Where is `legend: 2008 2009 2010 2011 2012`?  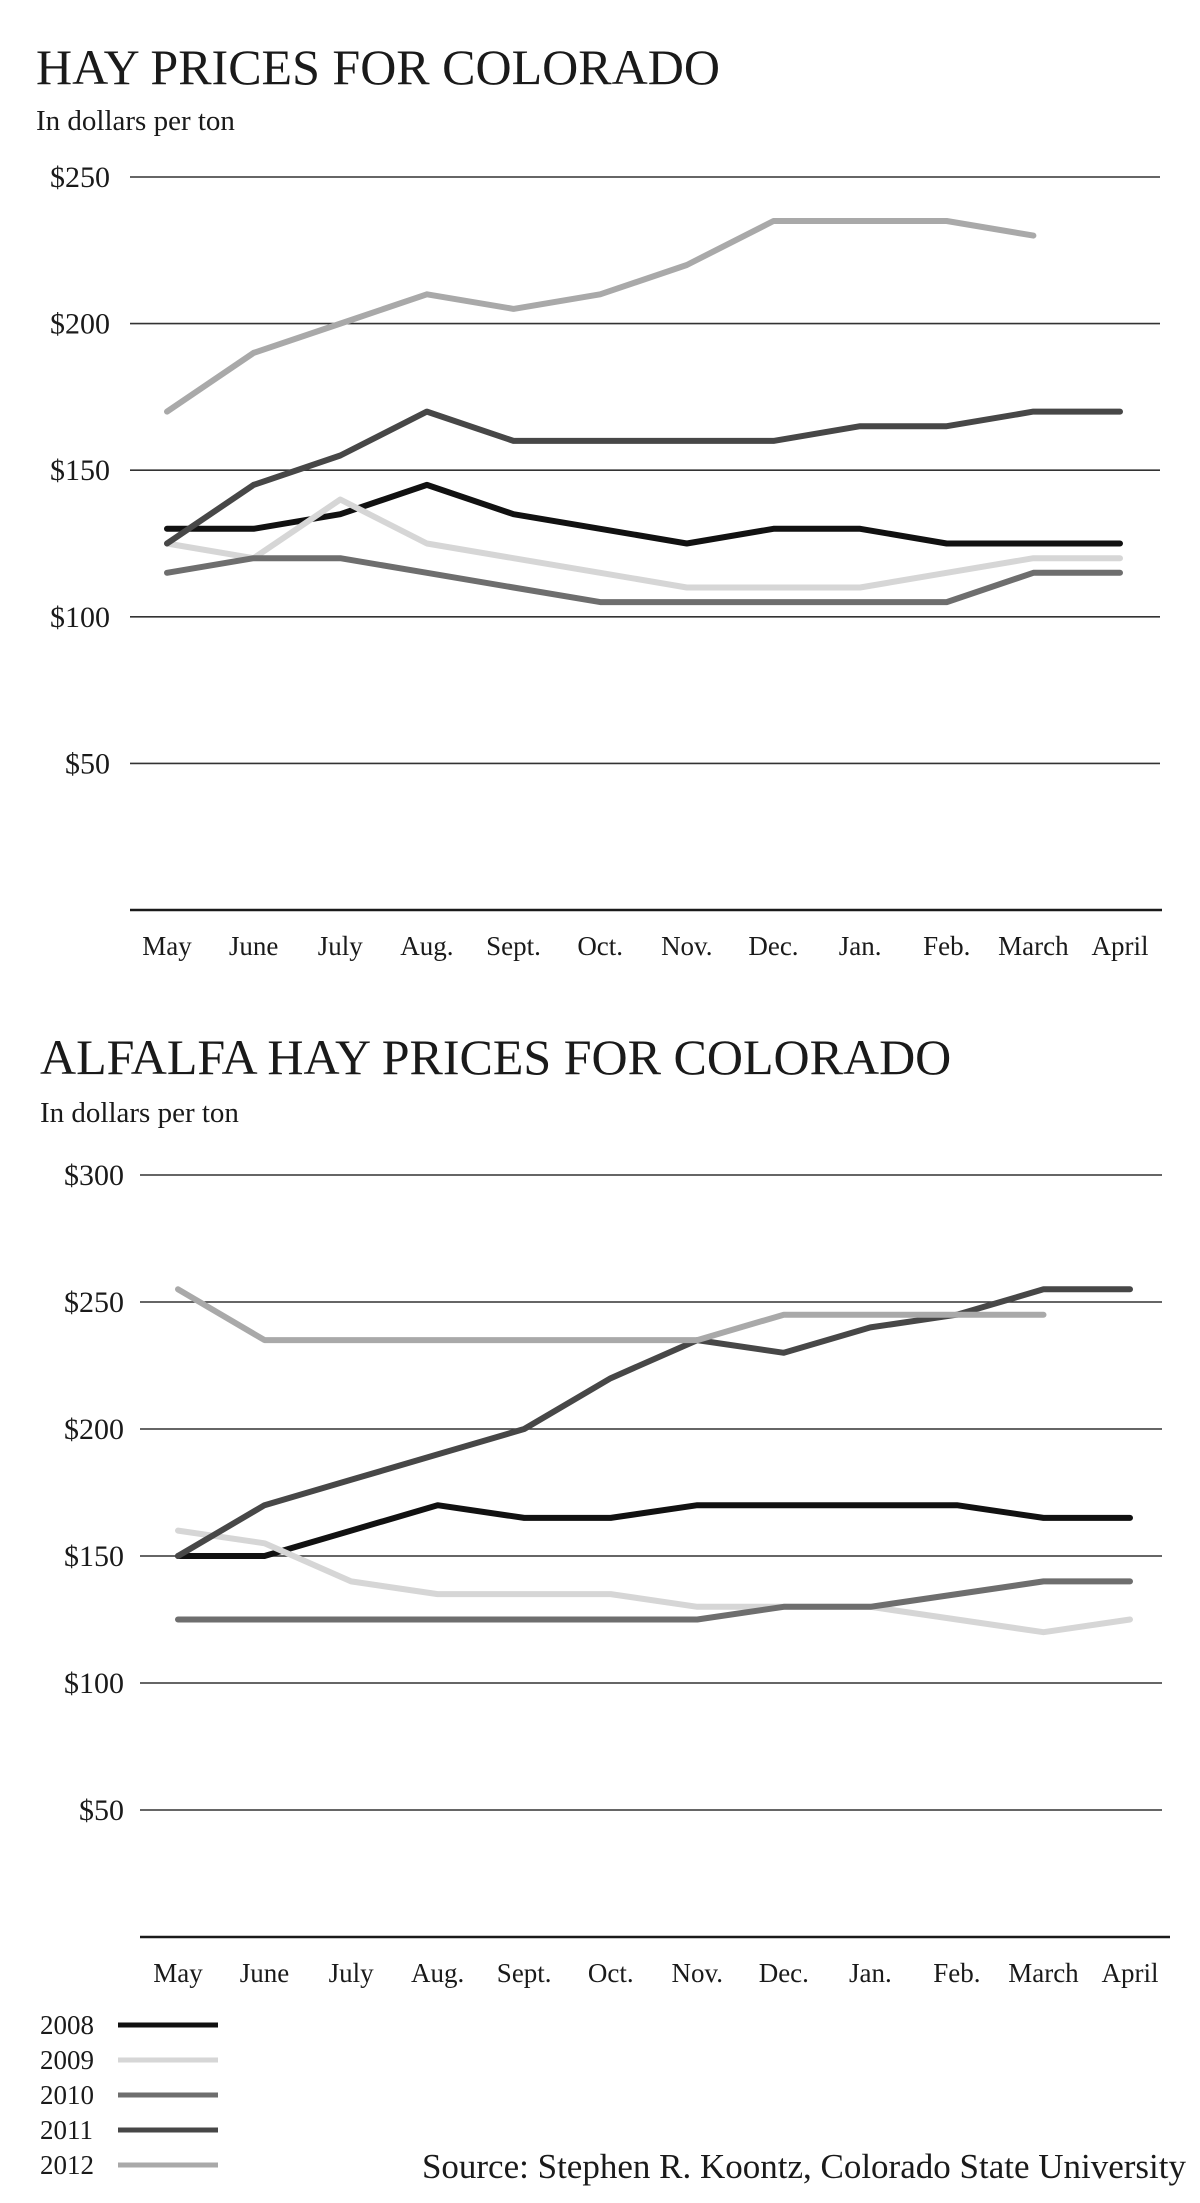 legend: 2008 2009 2010 2011 2012 is located at coordinates (129, 2095).